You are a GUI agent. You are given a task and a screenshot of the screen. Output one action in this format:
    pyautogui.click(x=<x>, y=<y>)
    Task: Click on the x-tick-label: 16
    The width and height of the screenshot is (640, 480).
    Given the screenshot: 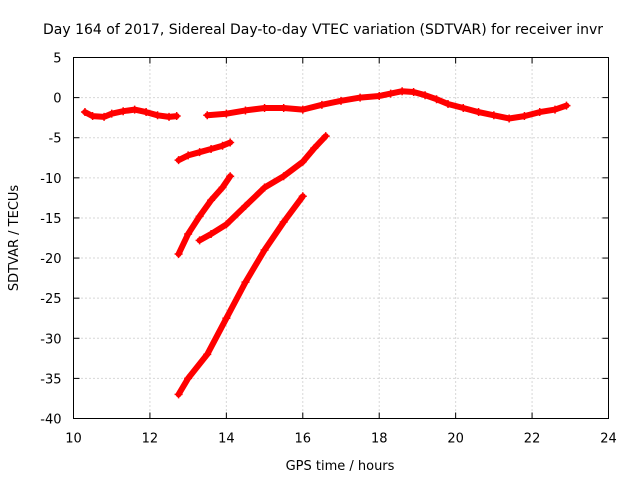 What is the action you would take?
    pyautogui.click(x=303, y=439)
    